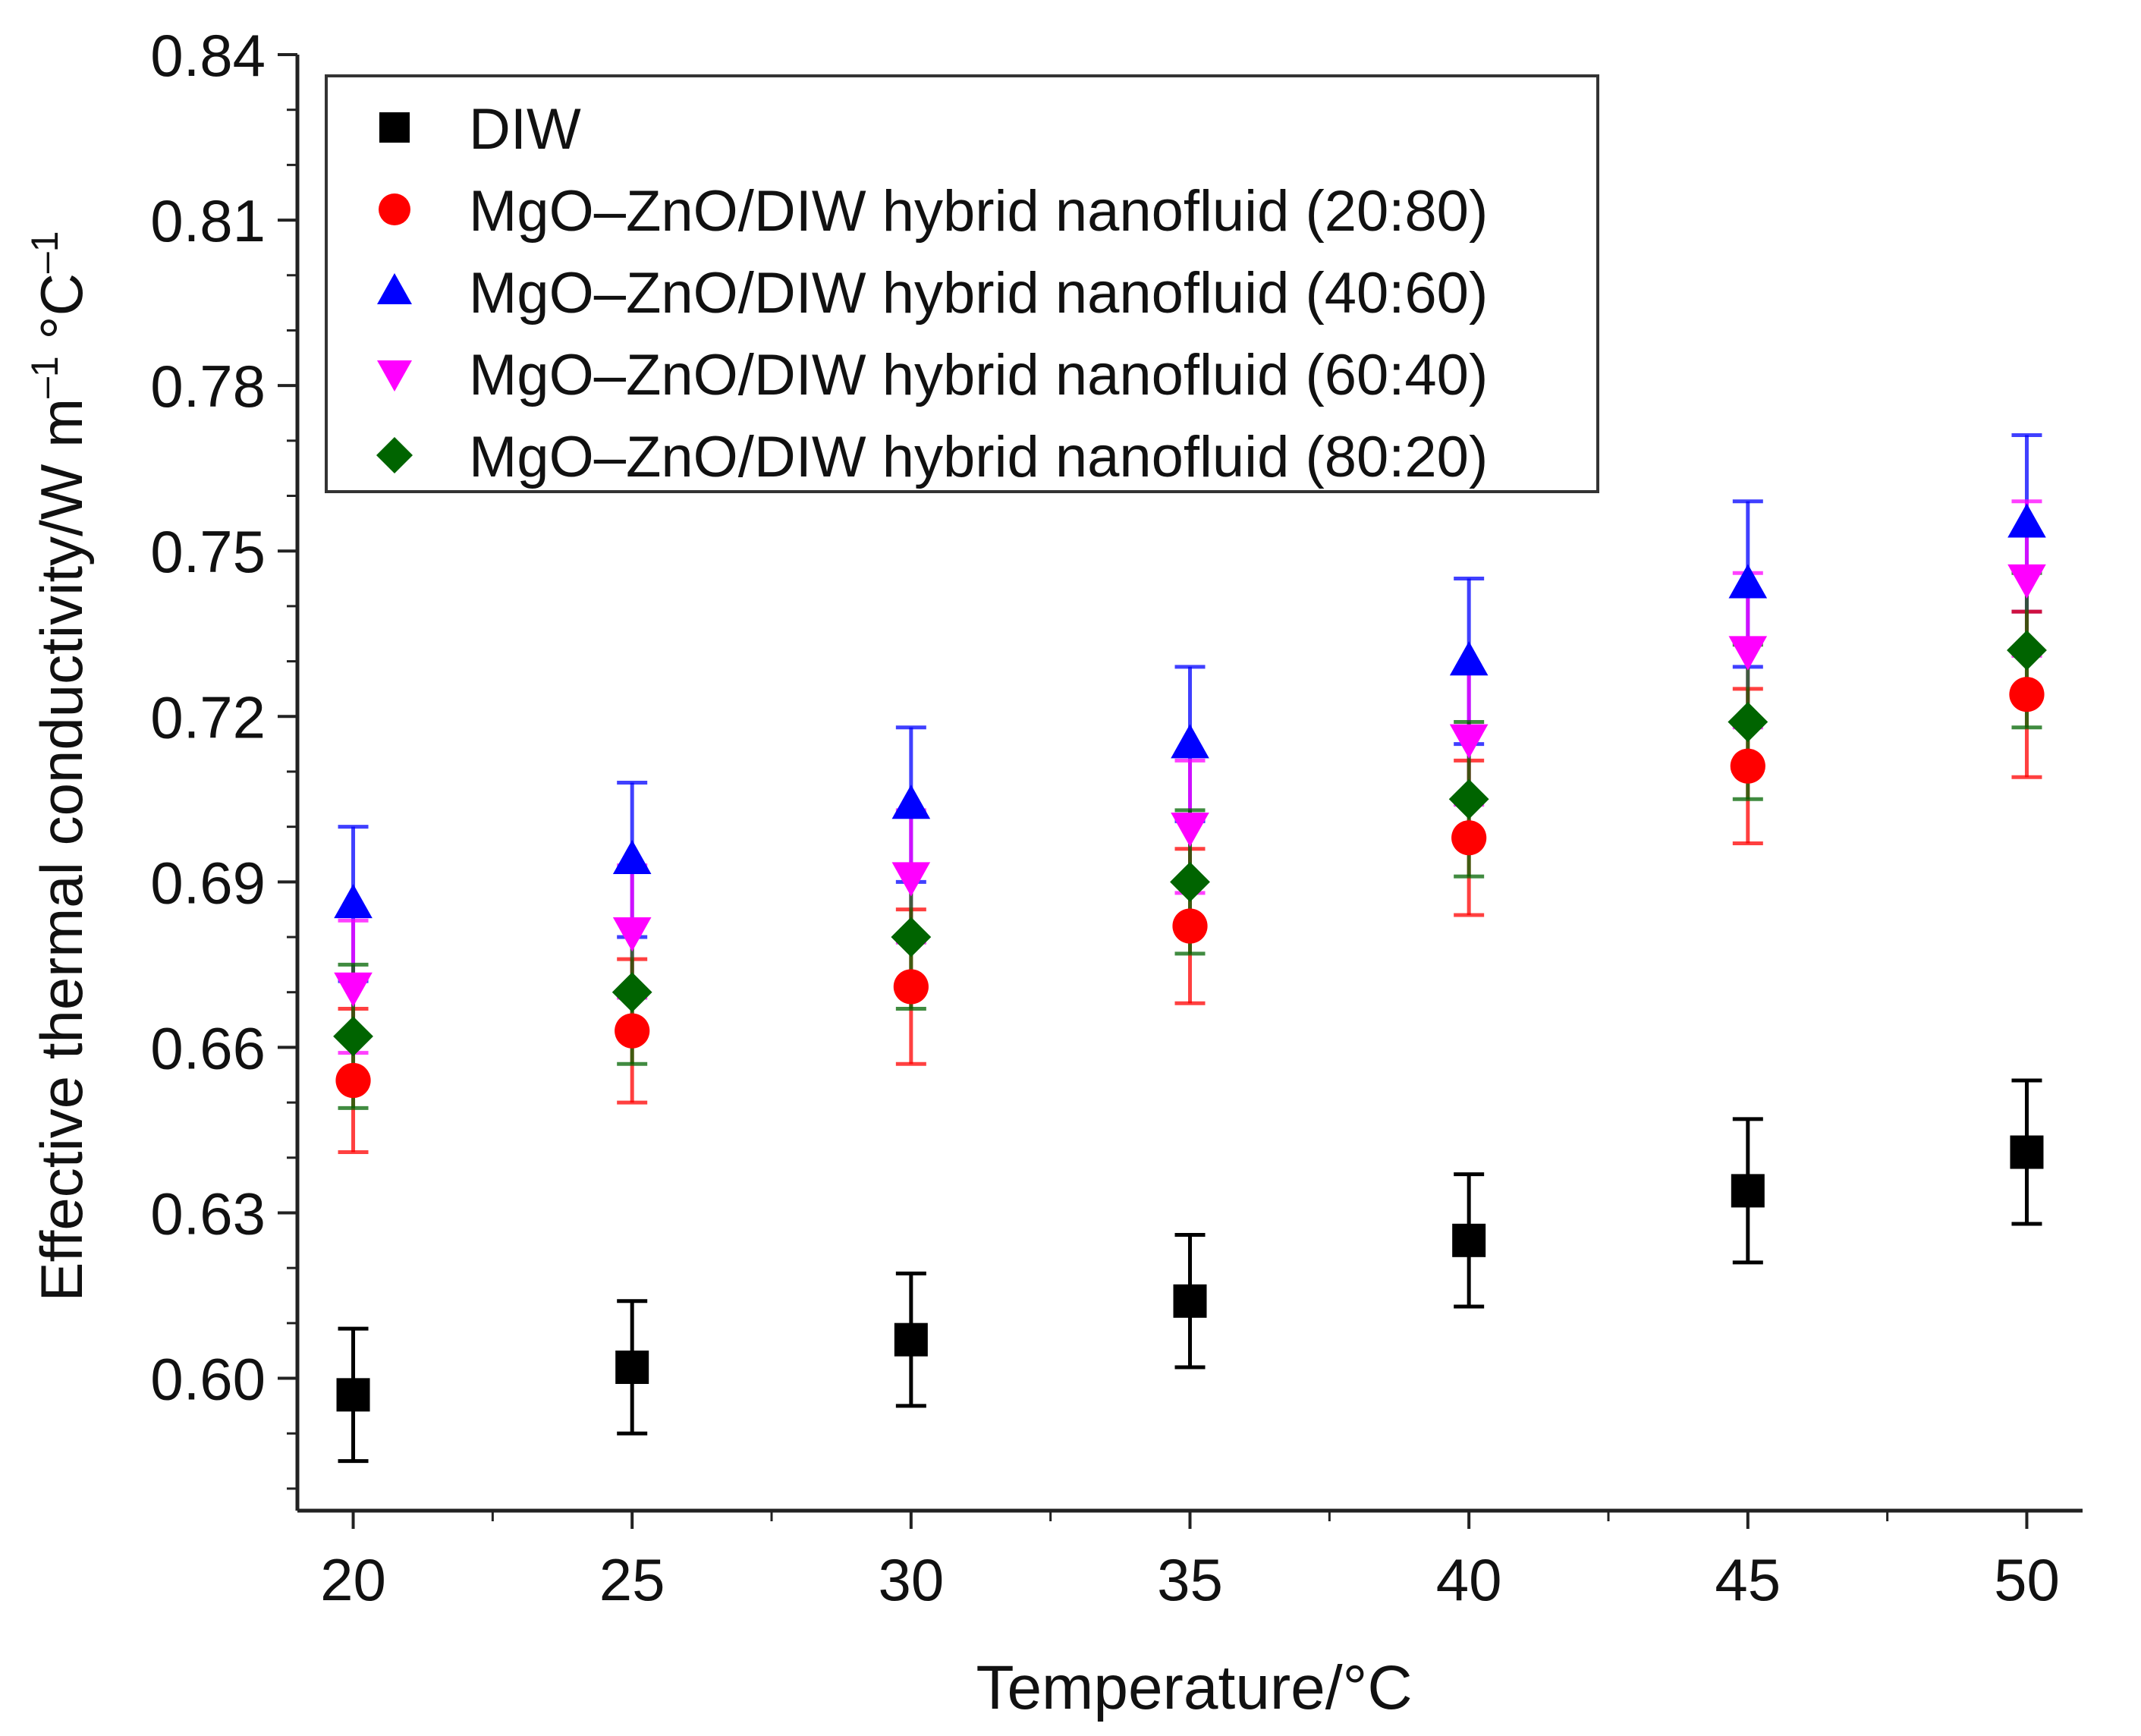 The image size is (2141, 1736). Describe the element at coordinates (208, 1214) in the screenshot. I see `y-tick-label: 0.63` at that location.